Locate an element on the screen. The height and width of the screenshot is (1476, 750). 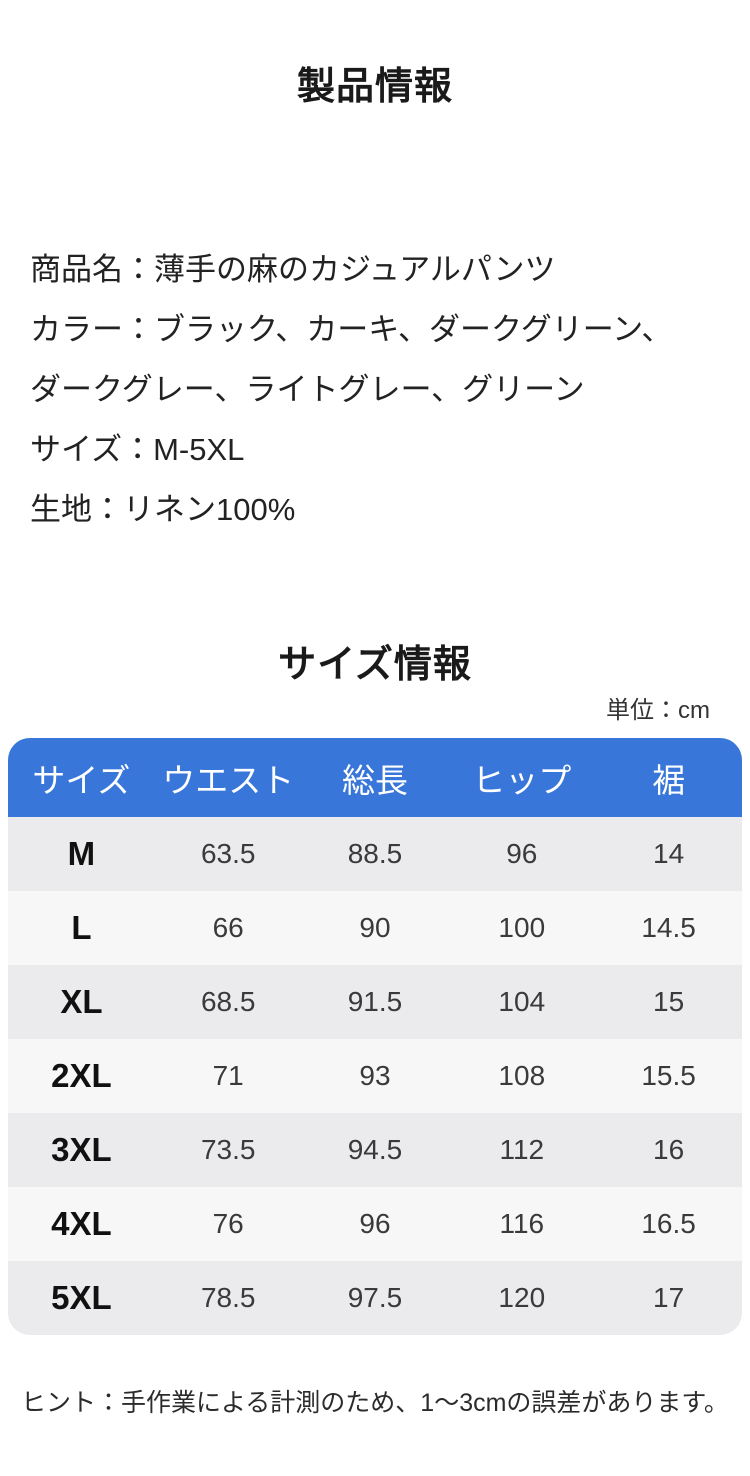
table-cell: 93 is located at coordinates (375, 1075).